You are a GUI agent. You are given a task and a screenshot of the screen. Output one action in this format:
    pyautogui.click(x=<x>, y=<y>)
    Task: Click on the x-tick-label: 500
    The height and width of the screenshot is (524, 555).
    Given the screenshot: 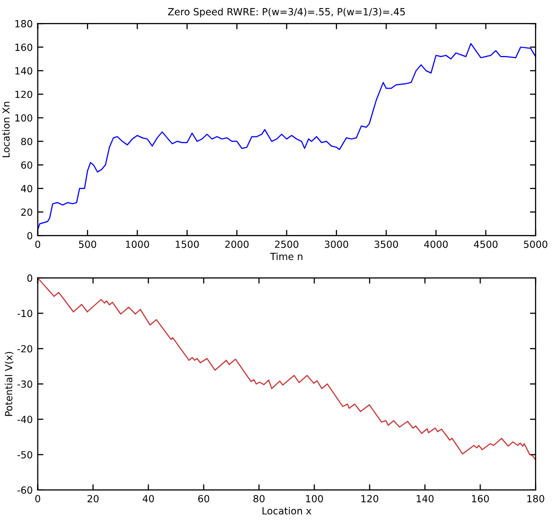 What is the action you would take?
    pyautogui.click(x=87, y=244)
    